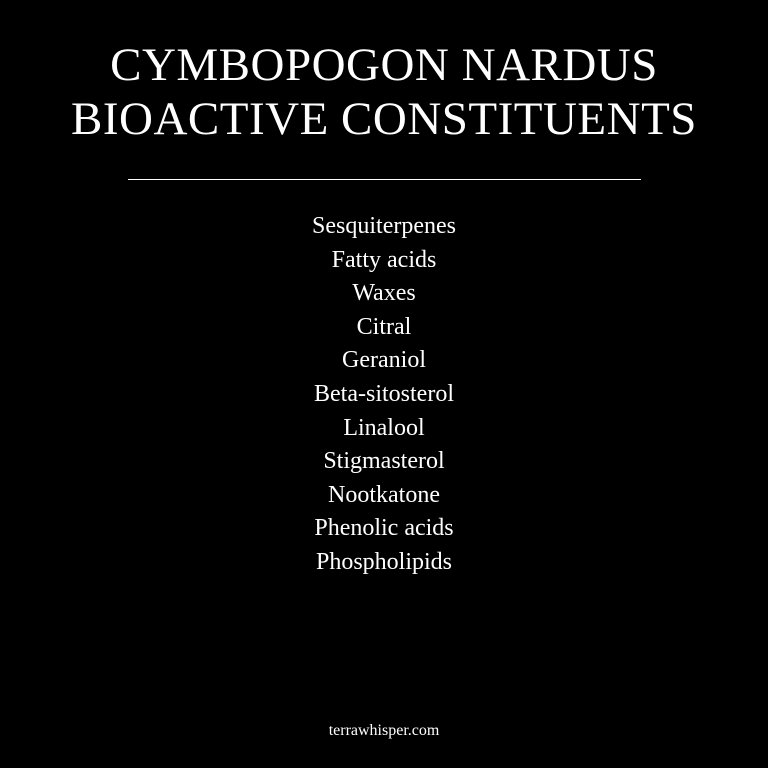 The height and width of the screenshot is (768, 768). Describe the element at coordinates (384, 259) in the screenshot. I see `list-item: Fatty acids` at that location.